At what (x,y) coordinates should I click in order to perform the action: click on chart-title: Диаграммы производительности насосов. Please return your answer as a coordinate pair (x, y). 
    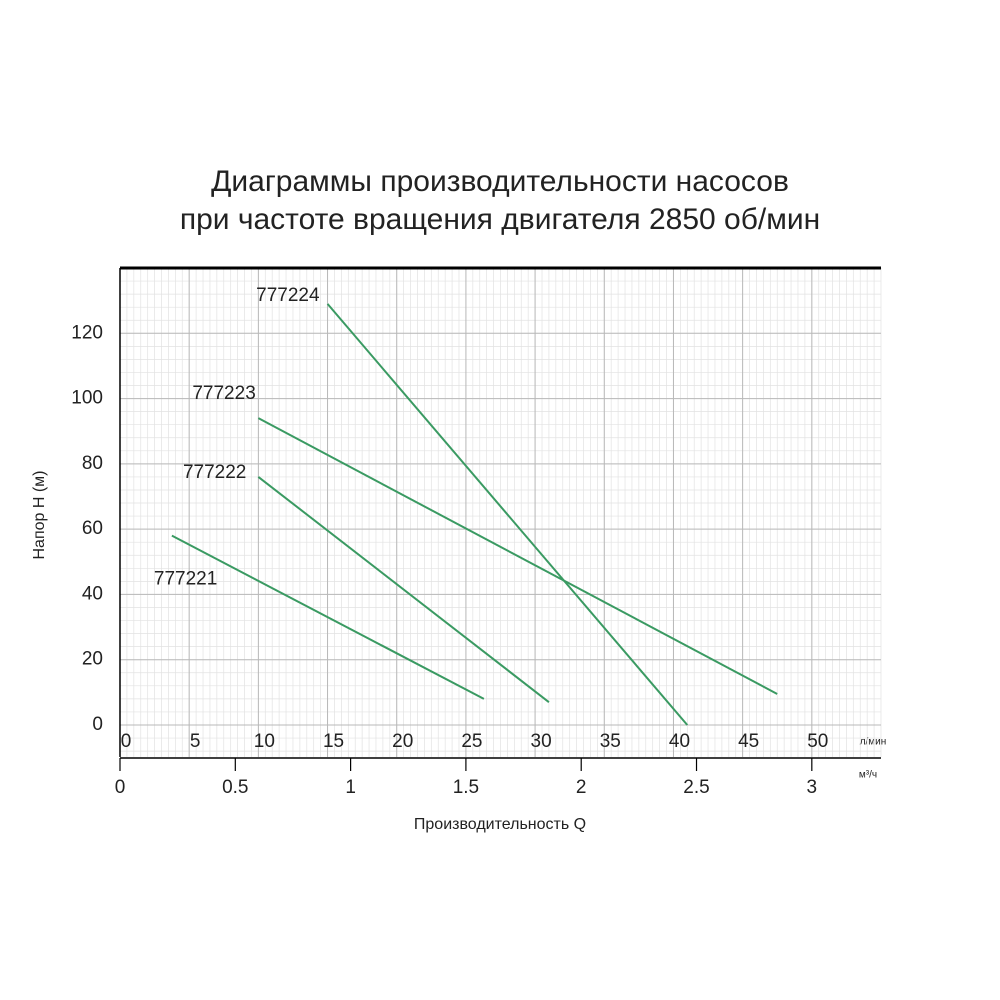
    Looking at the image, I should click on (500, 181).